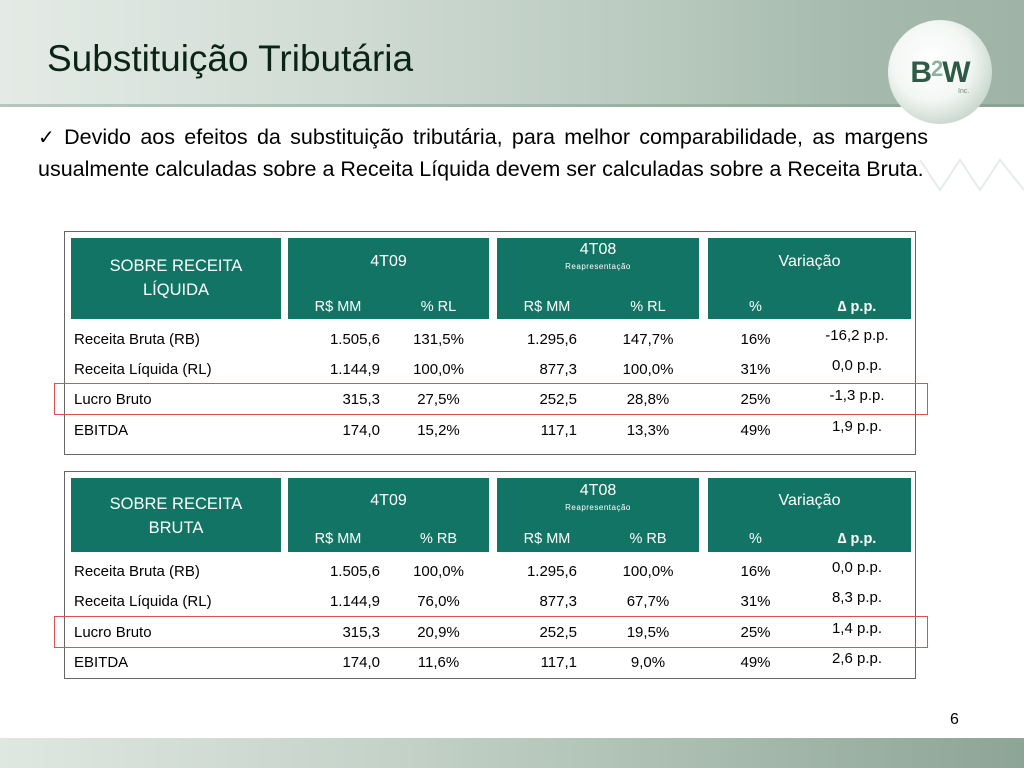 The image size is (1024, 768). I want to click on table-title: SOBRE RECEITA LÍQUIDA, so click(176, 278).